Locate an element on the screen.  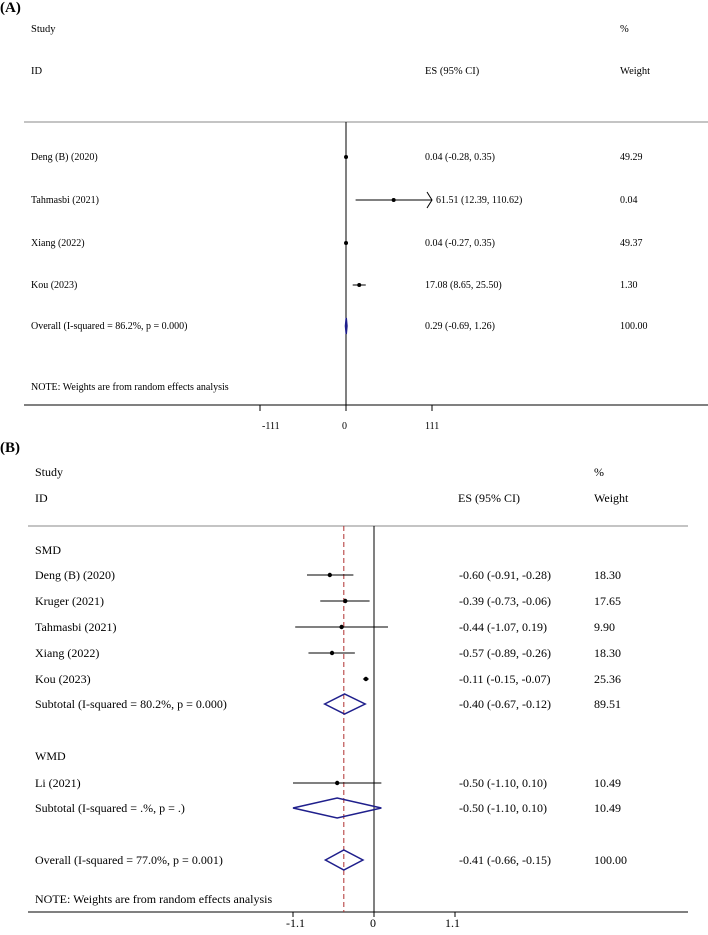
subtotal-weight-label: 10.49 is located at coordinates (607, 808).